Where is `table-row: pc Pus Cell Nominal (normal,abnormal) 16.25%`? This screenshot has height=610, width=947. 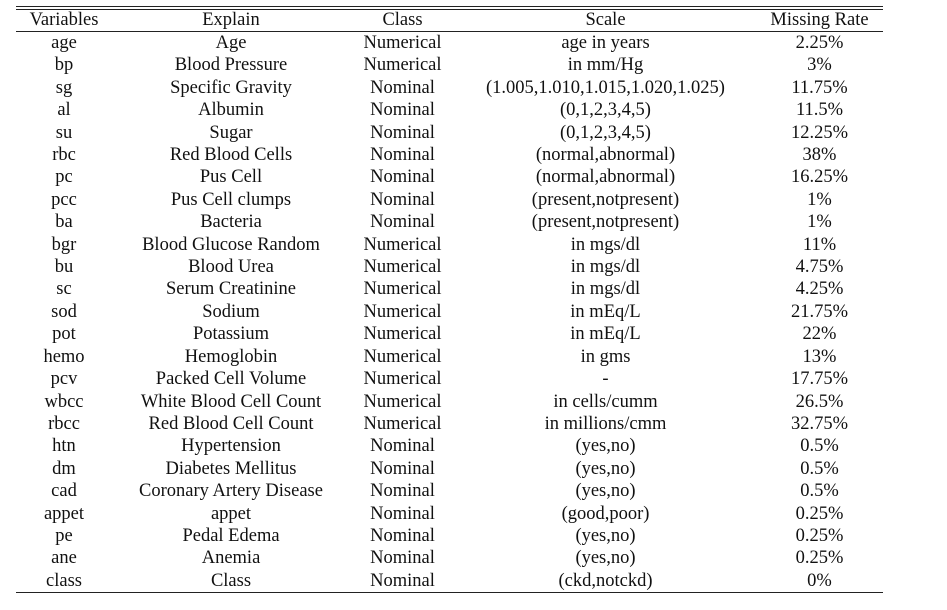 table-row: pc Pus Cell Nominal (normal,abnormal) 16.25% is located at coordinates (449, 177).